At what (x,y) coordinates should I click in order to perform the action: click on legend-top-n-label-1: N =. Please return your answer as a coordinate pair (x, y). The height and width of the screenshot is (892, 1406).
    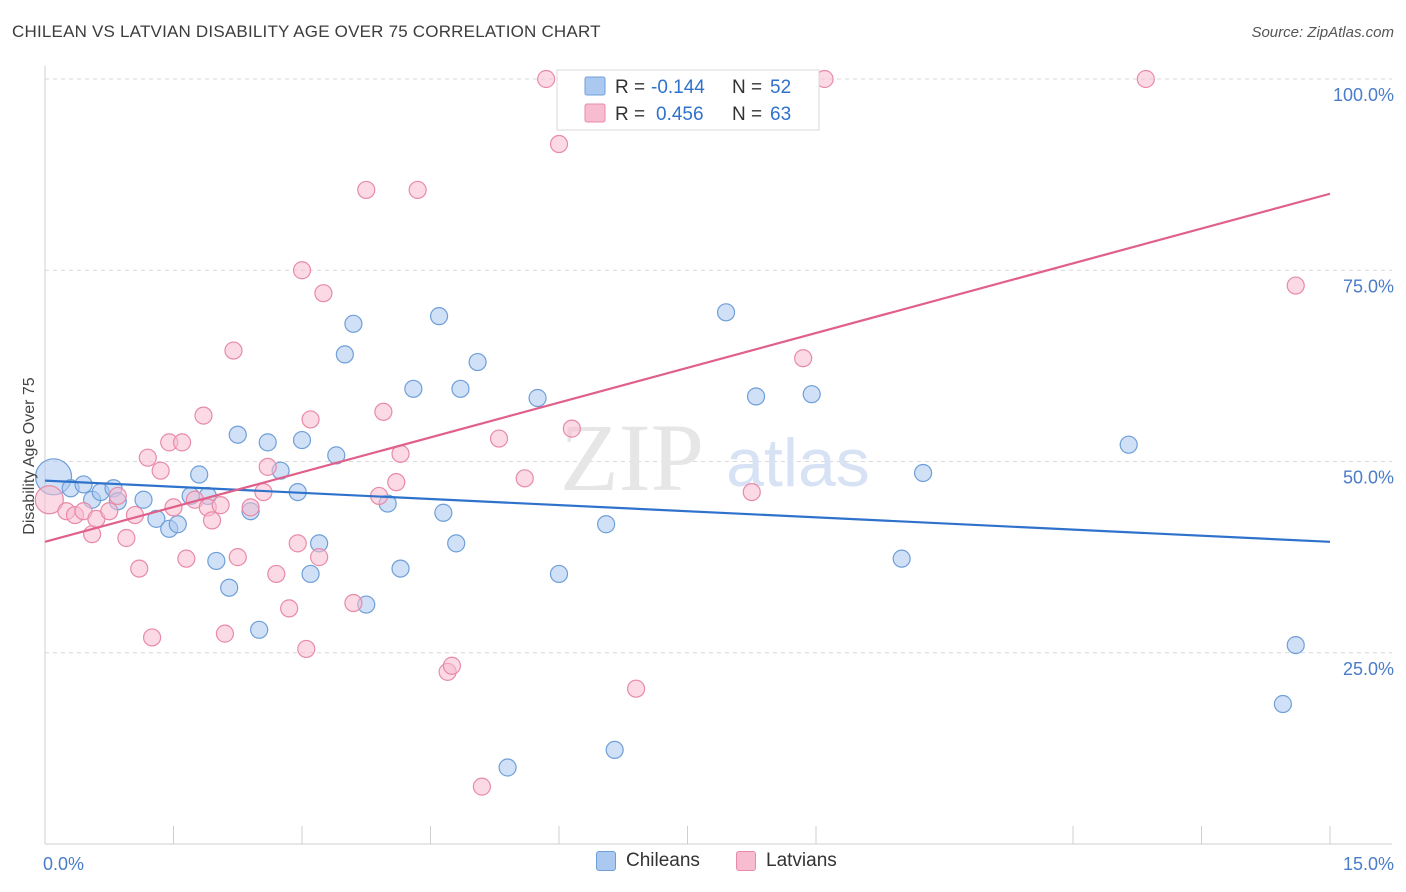
    Looking at the image, I should click on (747, 87).